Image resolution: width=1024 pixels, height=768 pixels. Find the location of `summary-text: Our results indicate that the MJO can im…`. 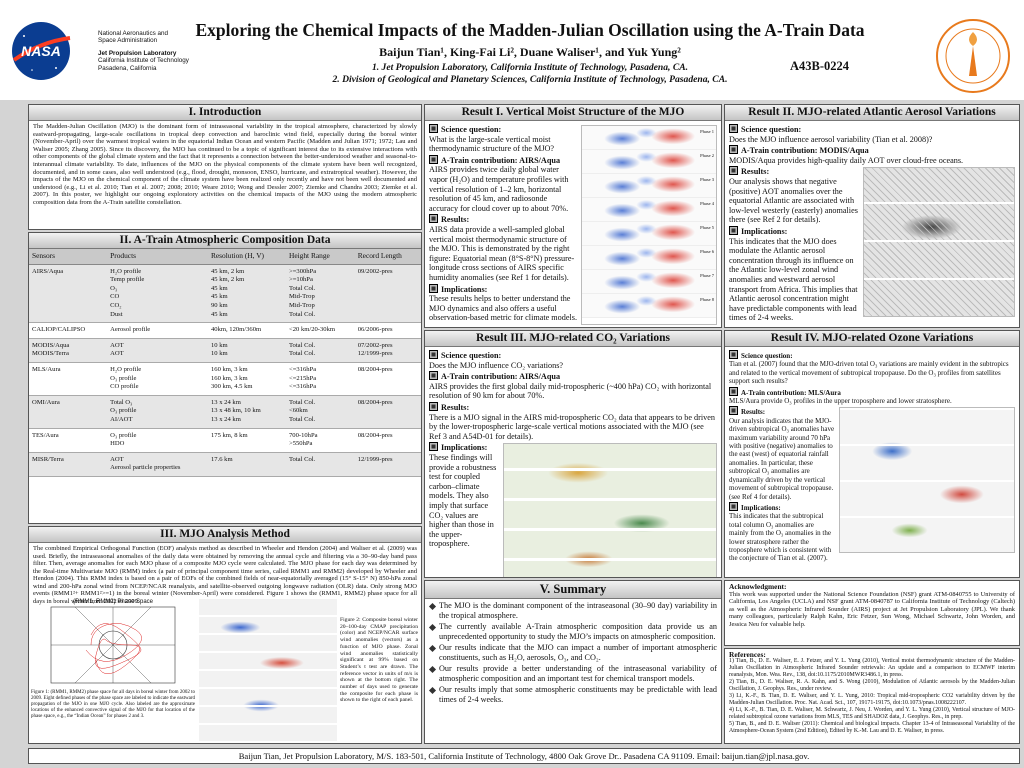

summary-text: Our results indicate that the MJO can im… is located at coordinates (578, 652).